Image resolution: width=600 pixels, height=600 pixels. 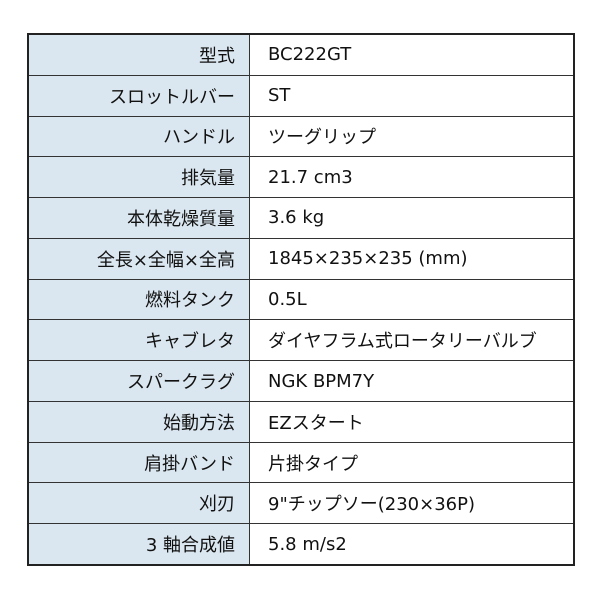 I want to click on spec-row: スパークラグ NGK BPM7Y, so click(x=301, y=381).